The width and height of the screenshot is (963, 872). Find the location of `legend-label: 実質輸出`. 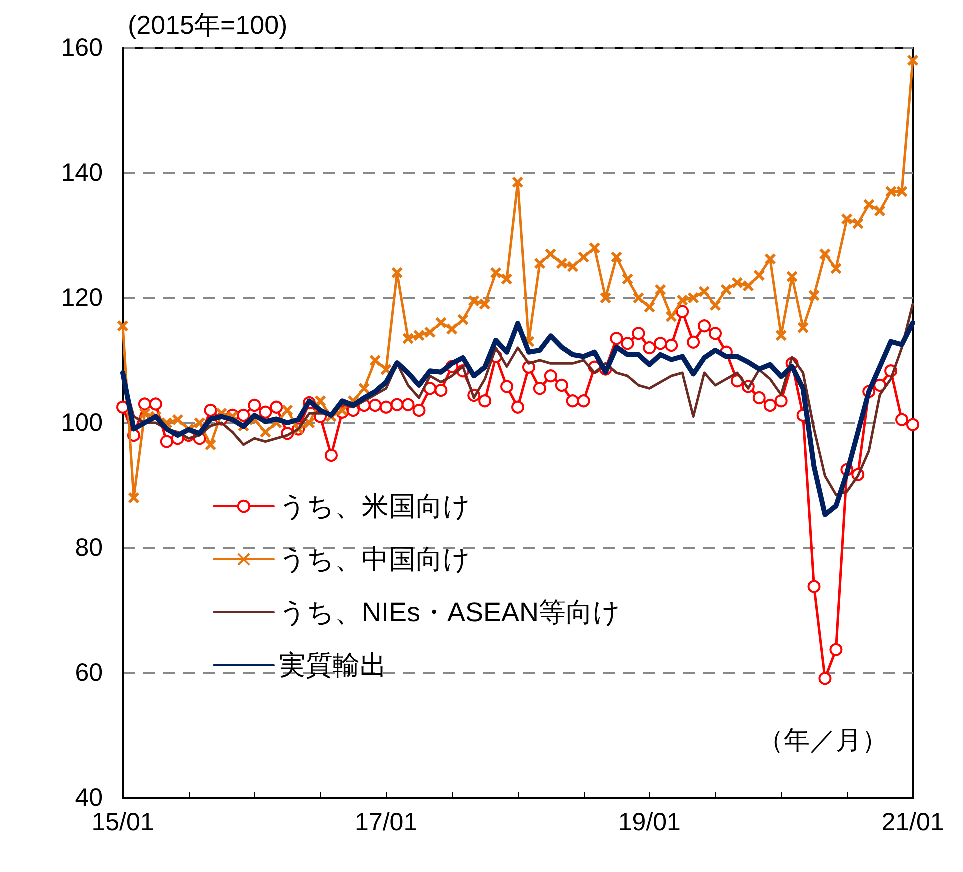

legend-label: 実質輸出 is located at coordinates (333, 665).